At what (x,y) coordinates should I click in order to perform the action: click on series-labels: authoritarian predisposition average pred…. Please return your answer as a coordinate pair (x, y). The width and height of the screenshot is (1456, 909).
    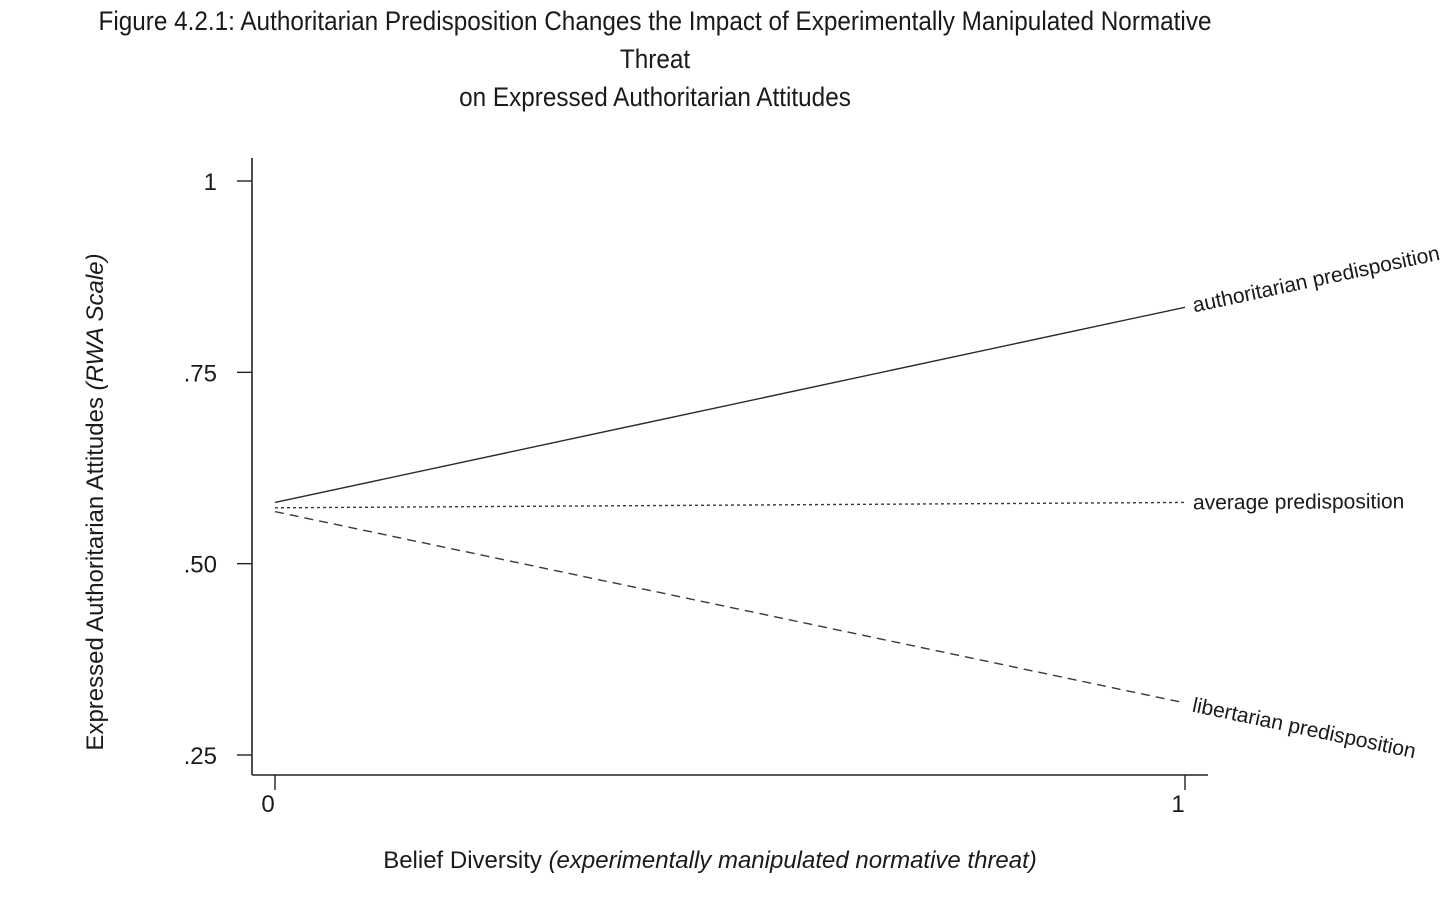
    Looking at the image, I should click on (1316, 502).